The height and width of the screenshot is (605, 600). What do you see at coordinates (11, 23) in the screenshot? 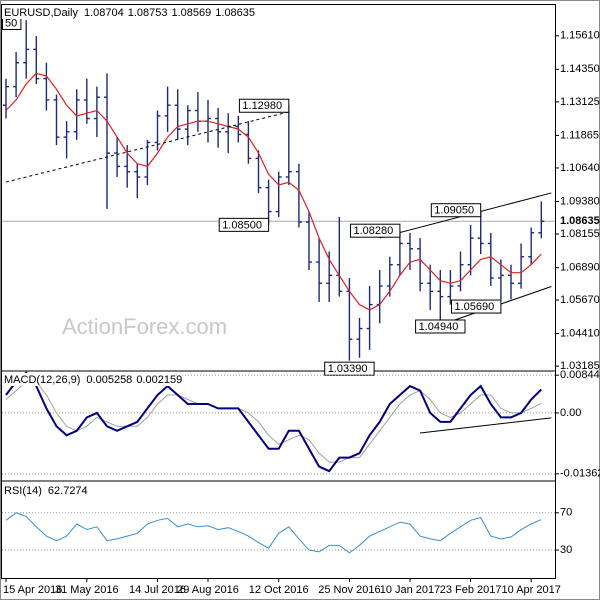
I see `annotation-label: 50` at bounding box center [11, 23].